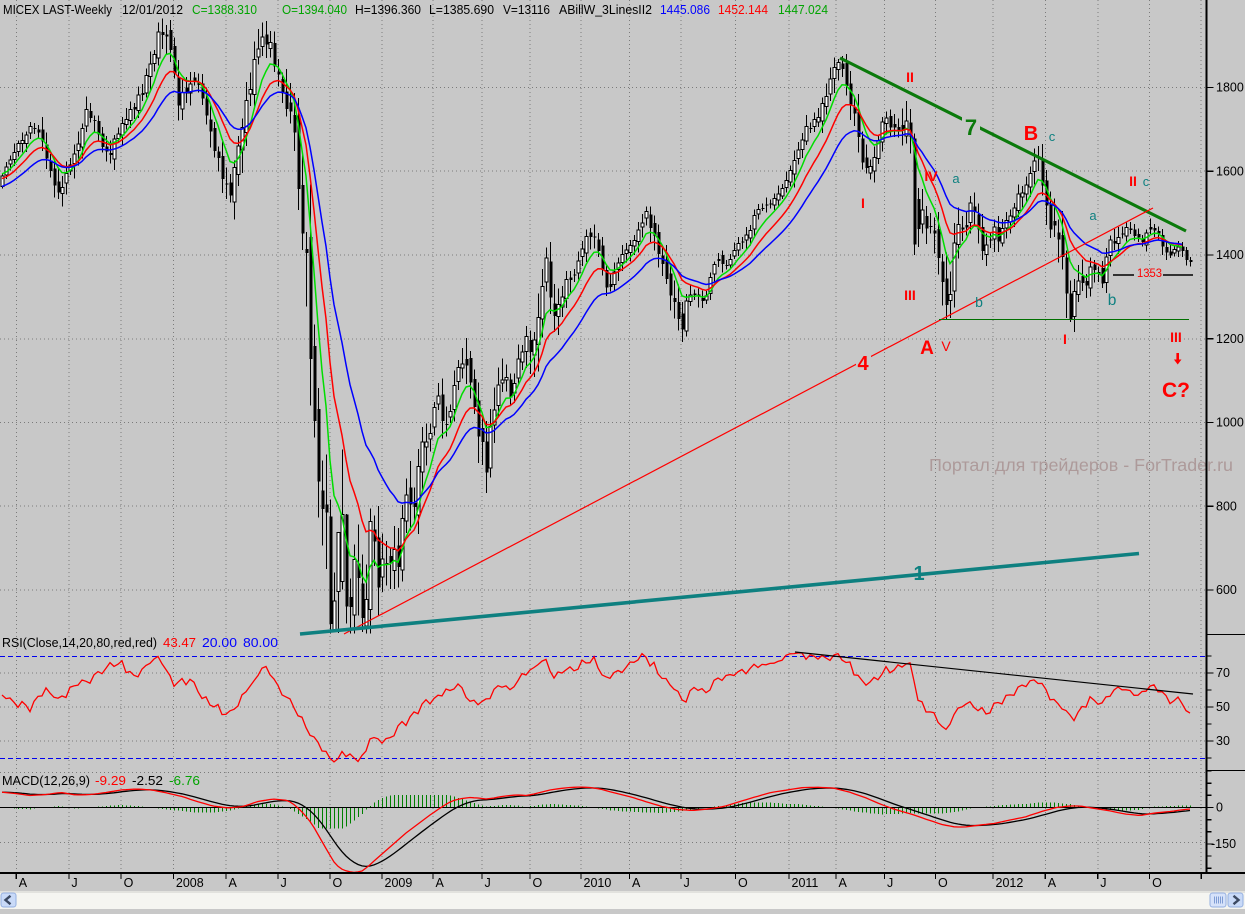  Describe the element at coordinates (803, 9) in the screenshot. I see `svg-text: 1447.024` at that location.